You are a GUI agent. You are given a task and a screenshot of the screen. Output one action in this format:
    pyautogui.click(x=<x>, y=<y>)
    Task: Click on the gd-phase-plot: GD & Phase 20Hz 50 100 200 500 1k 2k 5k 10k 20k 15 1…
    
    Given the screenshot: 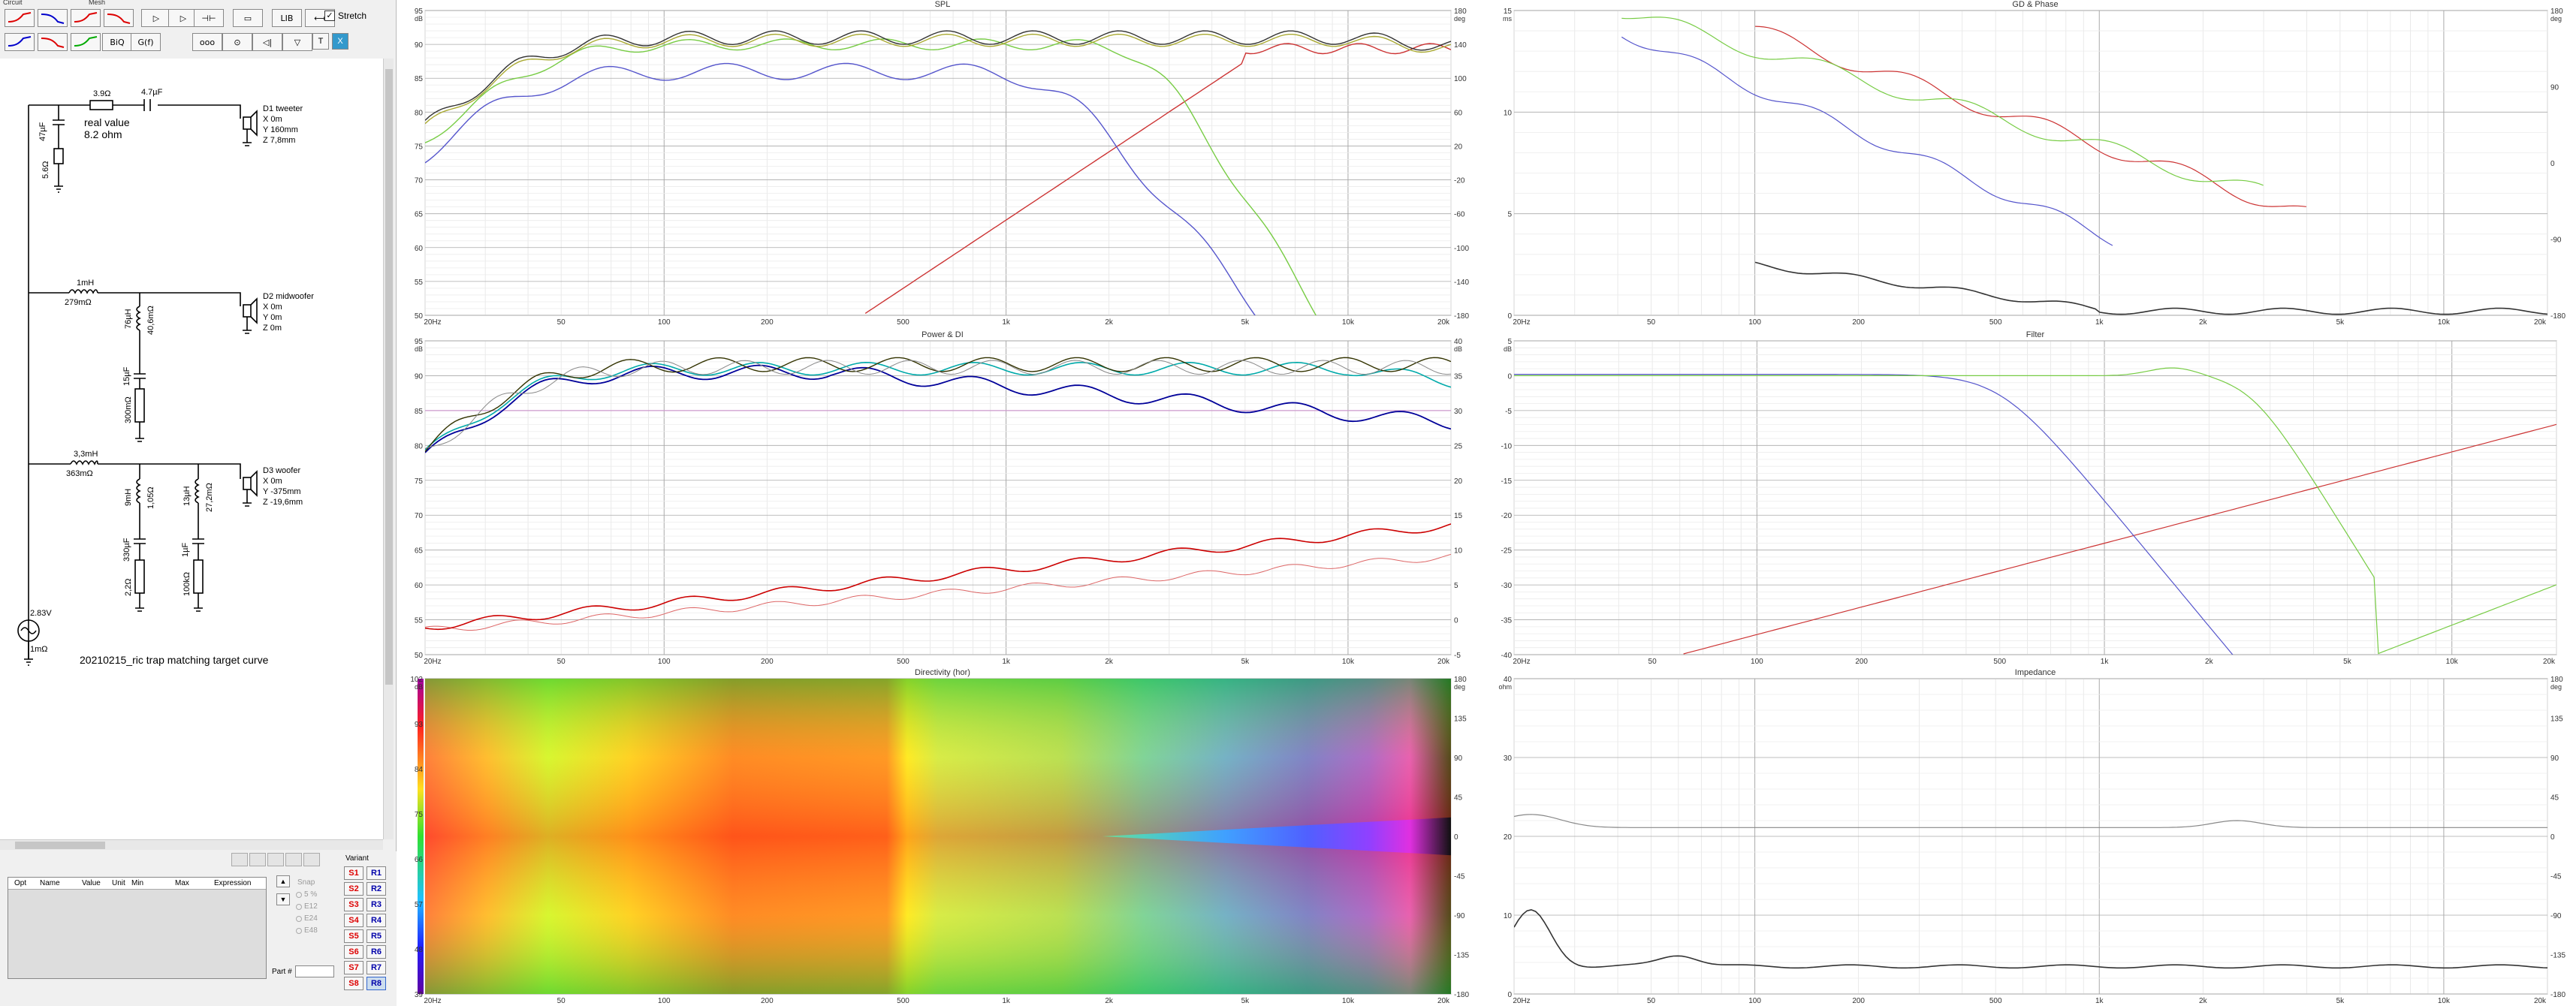 What is the action you would take?
    pyautogui.click(x=2035, y=163)
    